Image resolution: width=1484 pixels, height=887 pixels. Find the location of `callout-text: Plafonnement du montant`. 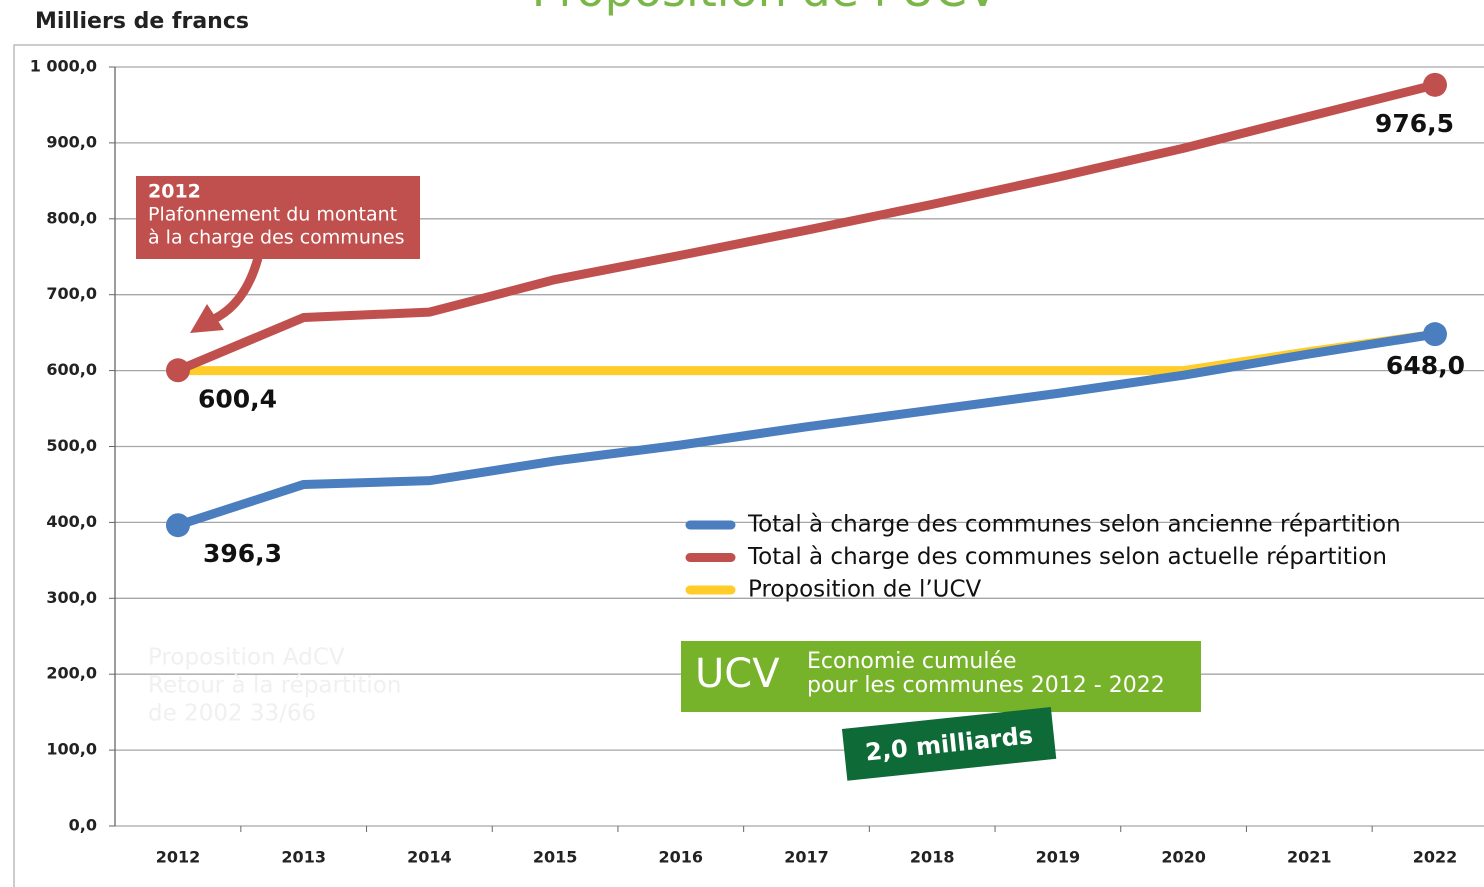

callout-text: Plafonnement du montant is located at coordinates (272, 215).